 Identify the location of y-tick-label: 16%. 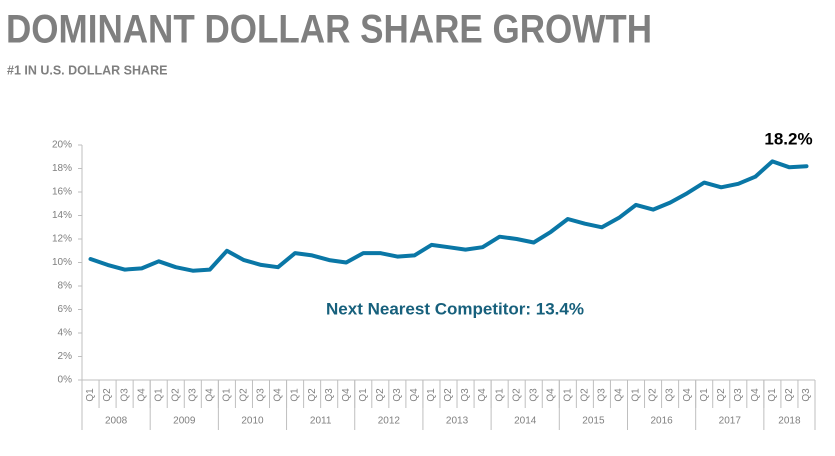
(62, 192).